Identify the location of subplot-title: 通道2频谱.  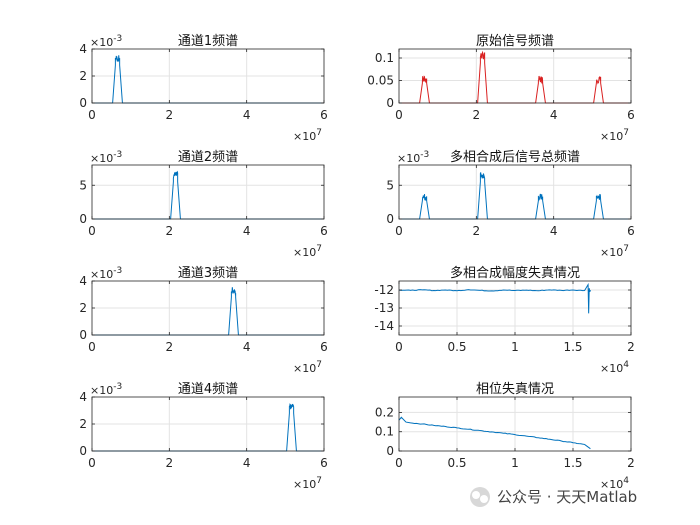
(208, 157).